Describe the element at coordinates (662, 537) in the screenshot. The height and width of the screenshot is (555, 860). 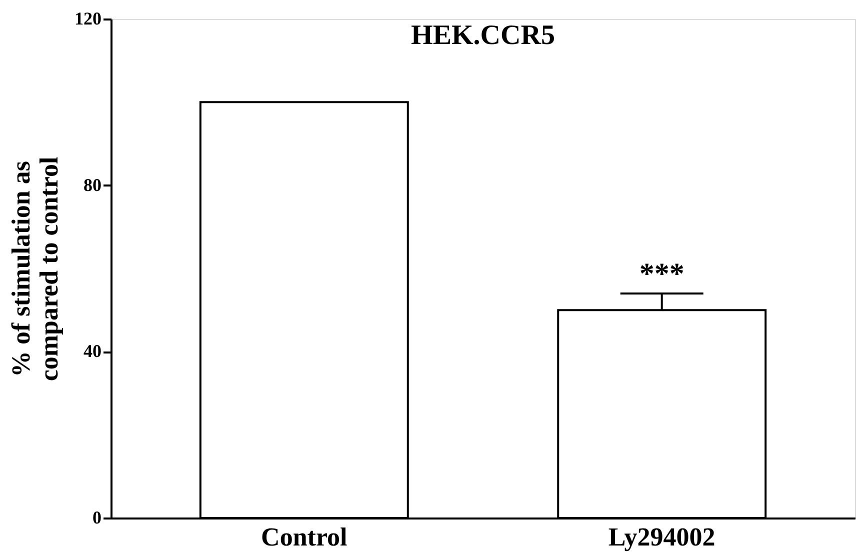
I see `x-tick-label: Ly294002` at that location.